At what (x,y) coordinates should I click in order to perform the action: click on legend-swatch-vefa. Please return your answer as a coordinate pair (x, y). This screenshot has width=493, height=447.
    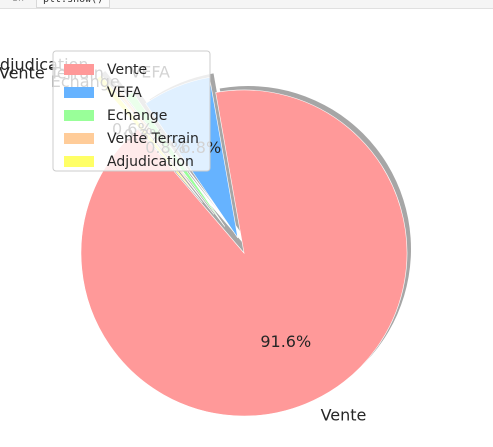
    Looking at the image, I should click on (79, 92).